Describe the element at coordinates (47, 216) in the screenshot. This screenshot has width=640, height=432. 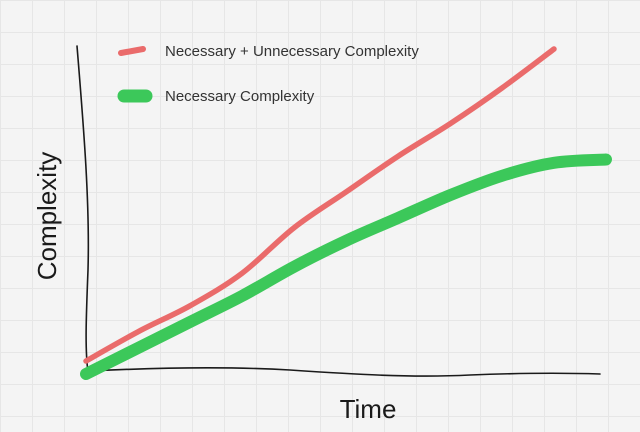
I see `y-axis-label: Complexity` at that location.